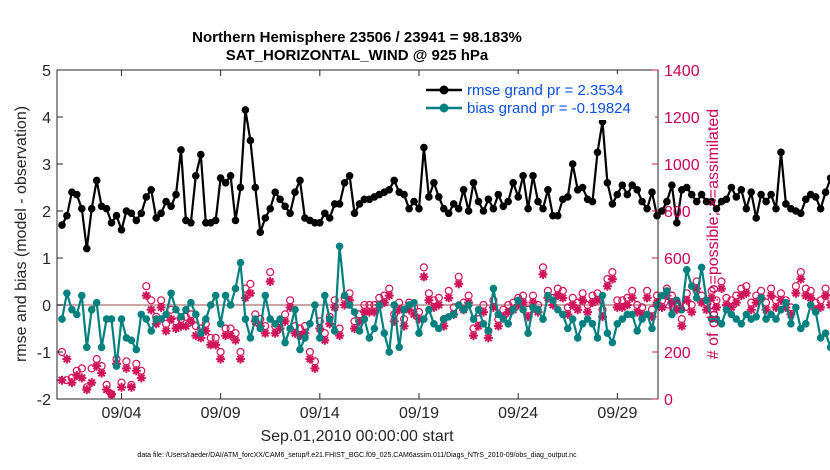 The image size is (830, 470). I want to click on y-axis-left-ticks: -2 -1 0 1 2 3 4 5, so click(50, 236).